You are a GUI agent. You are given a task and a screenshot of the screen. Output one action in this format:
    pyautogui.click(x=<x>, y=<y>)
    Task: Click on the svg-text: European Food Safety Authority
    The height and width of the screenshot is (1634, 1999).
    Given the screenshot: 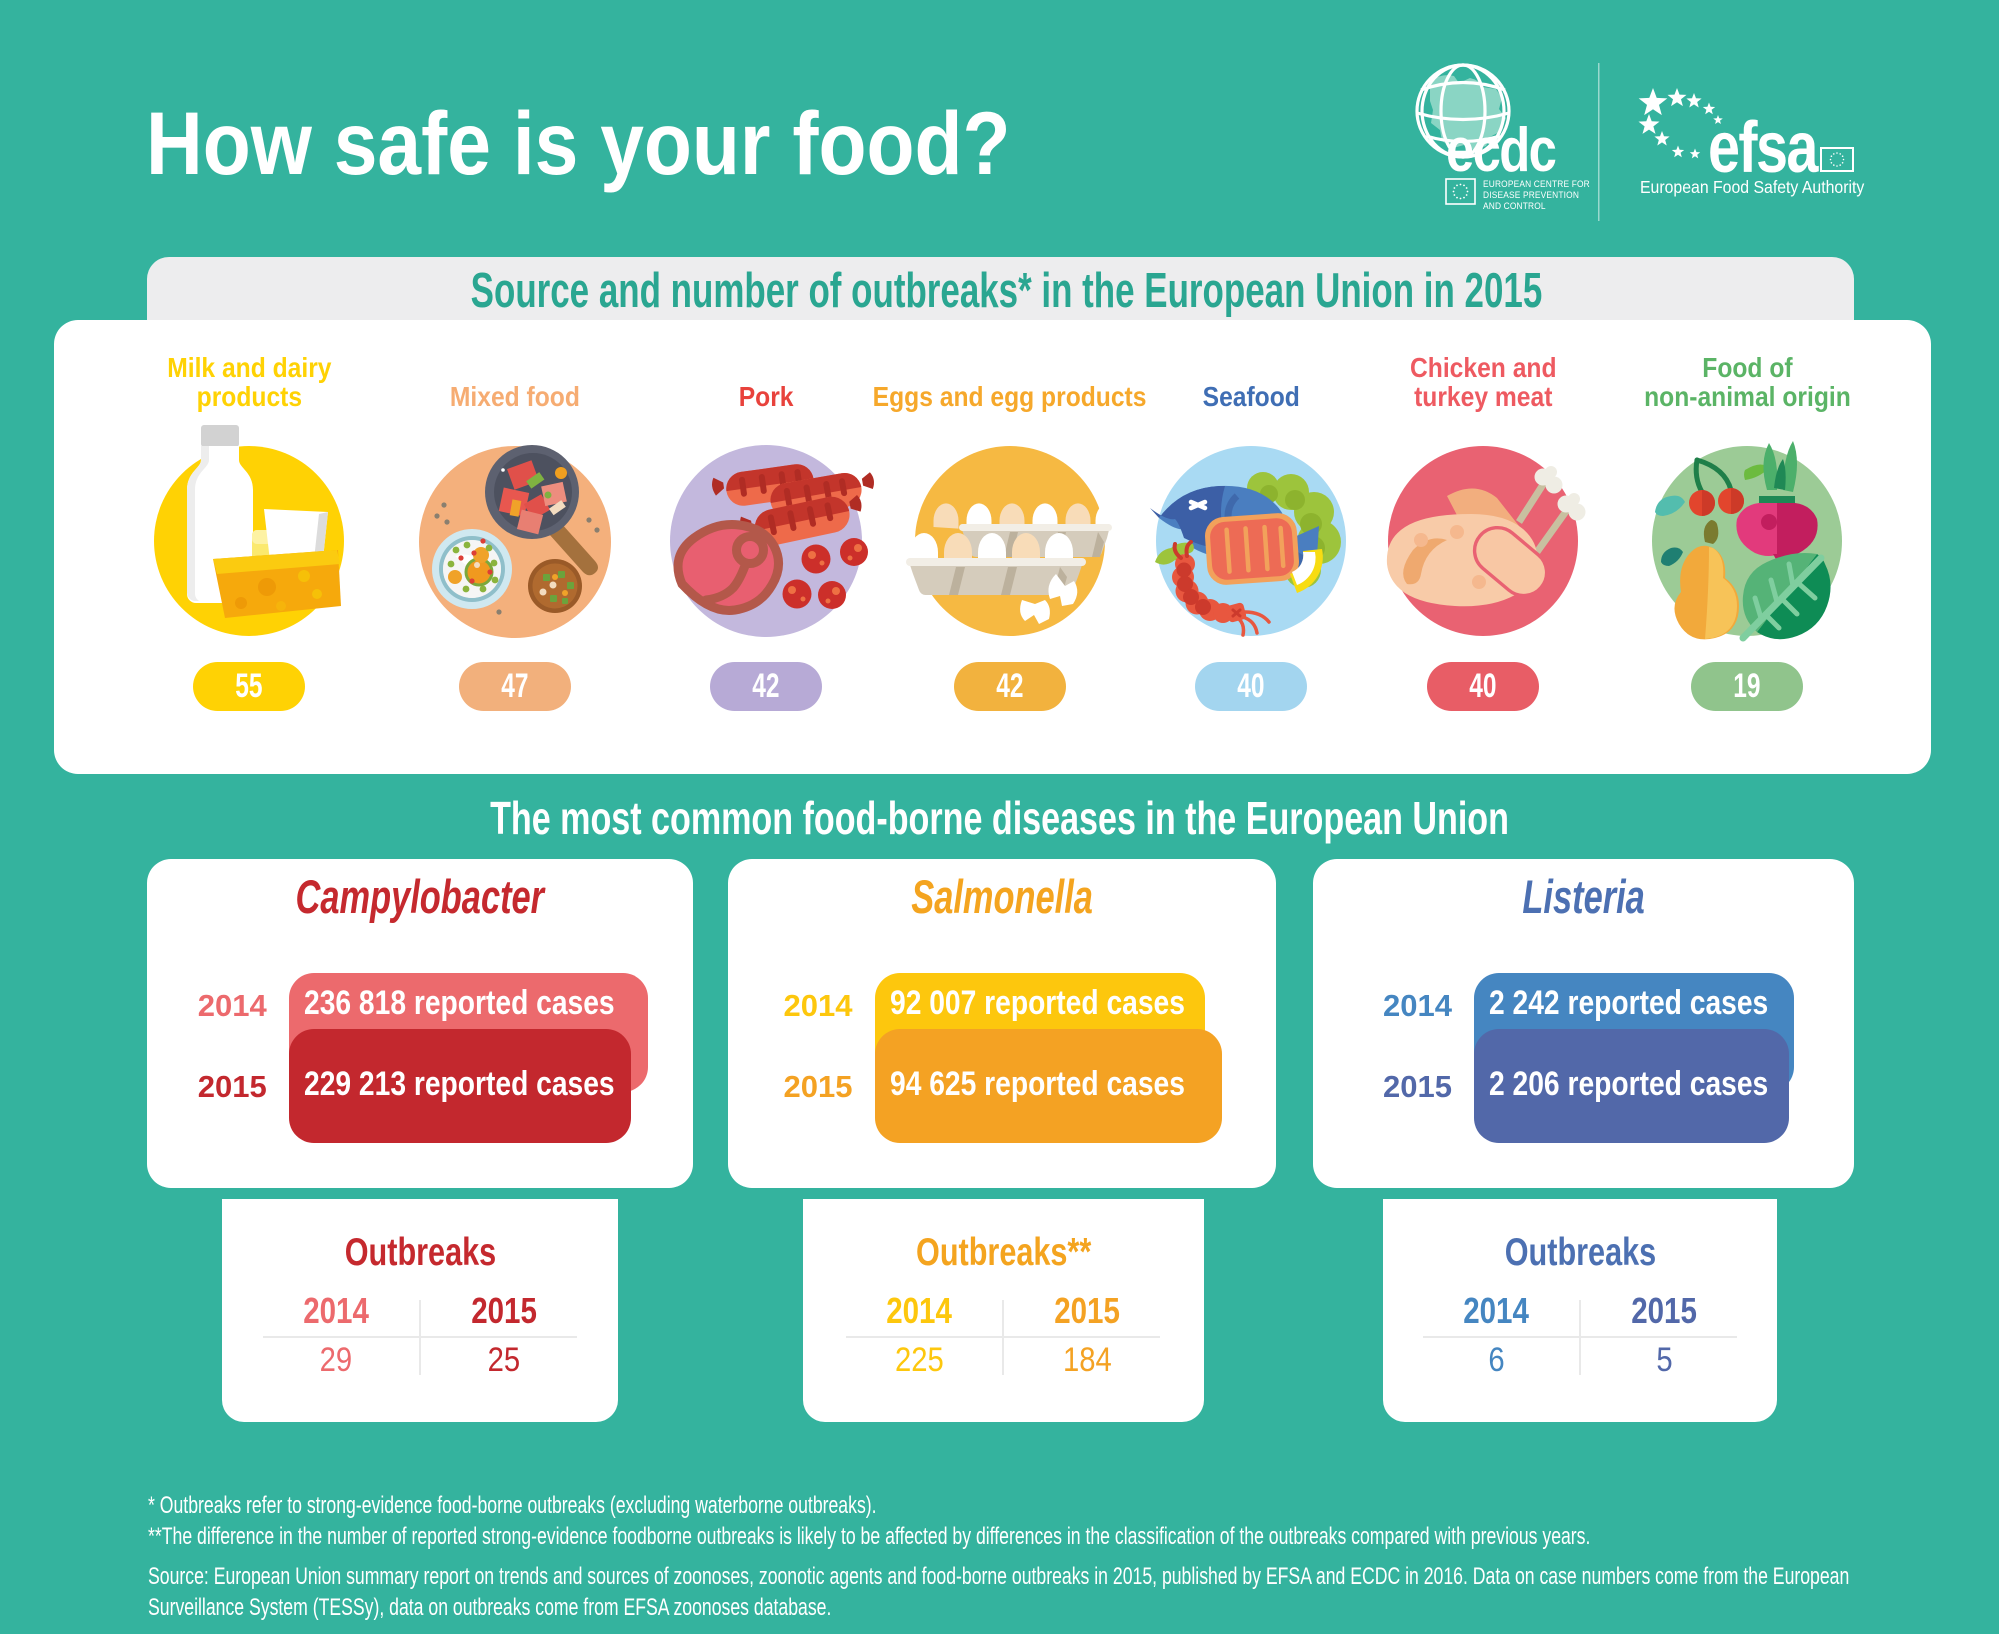 What is the action you would take?
    pyautogui.click(x=1752, y=187)
    